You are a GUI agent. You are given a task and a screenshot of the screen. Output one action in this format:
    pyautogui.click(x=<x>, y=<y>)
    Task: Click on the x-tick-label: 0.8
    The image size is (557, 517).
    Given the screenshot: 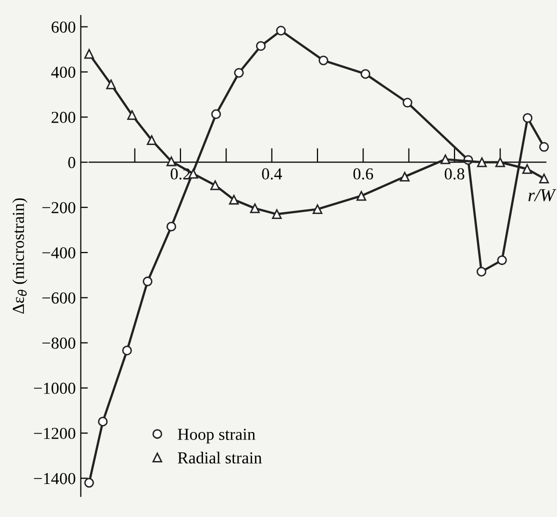 What is the action you would take?
    pyautogui.click(x=454, y=174)
    